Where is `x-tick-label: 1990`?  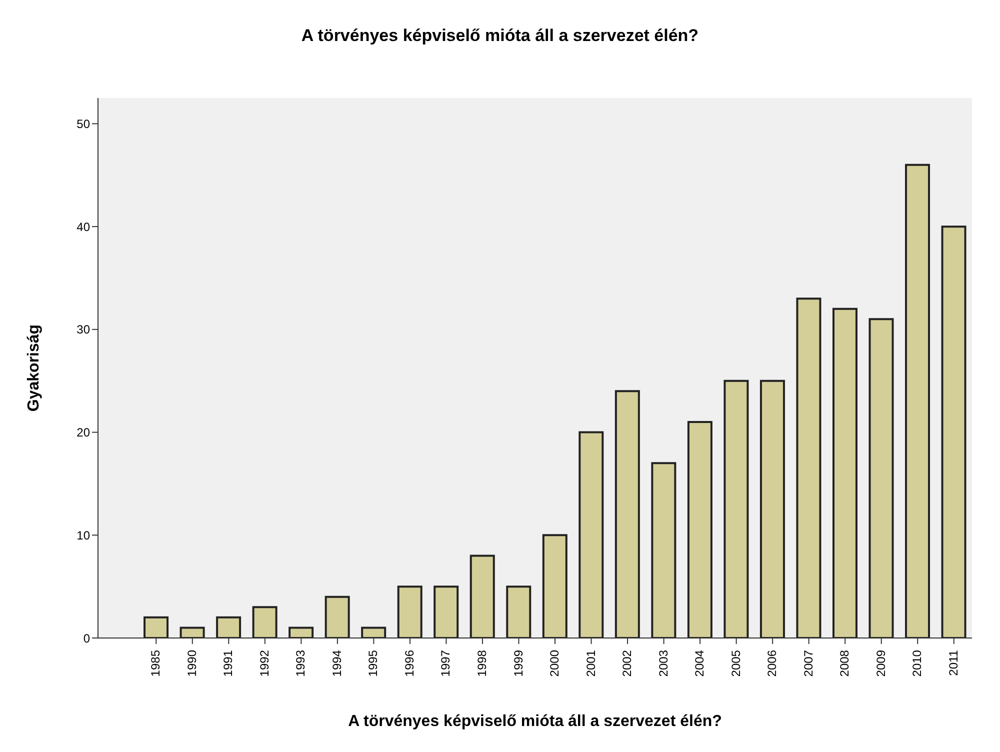 x-tick-label: 1990 is located at coordinates (191, 663).